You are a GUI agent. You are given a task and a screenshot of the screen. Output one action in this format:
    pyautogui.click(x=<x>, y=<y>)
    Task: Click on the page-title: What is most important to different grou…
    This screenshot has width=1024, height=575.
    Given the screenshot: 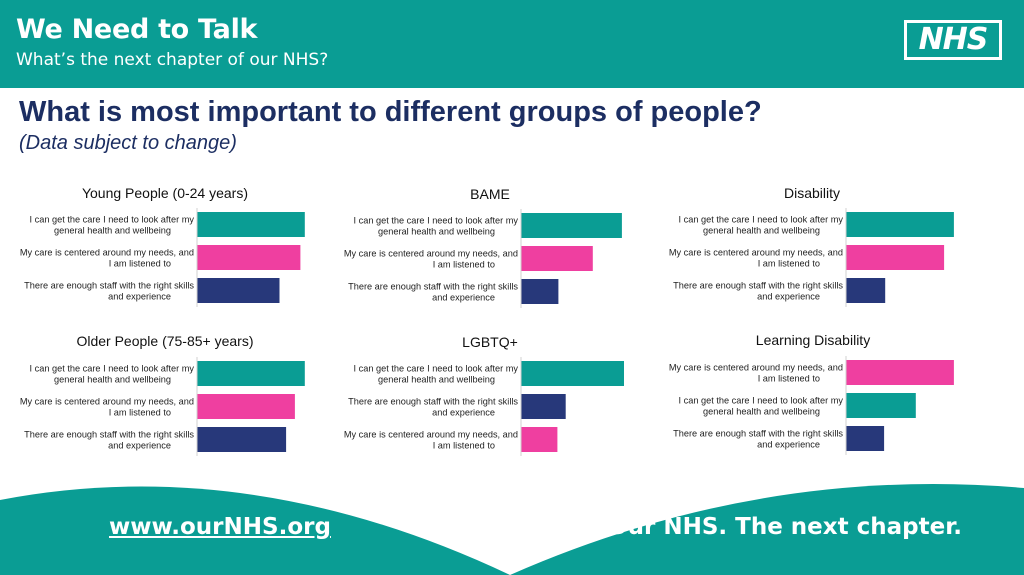 What is the action you would take?
    pyautogui.click(x=390, y=112)
    